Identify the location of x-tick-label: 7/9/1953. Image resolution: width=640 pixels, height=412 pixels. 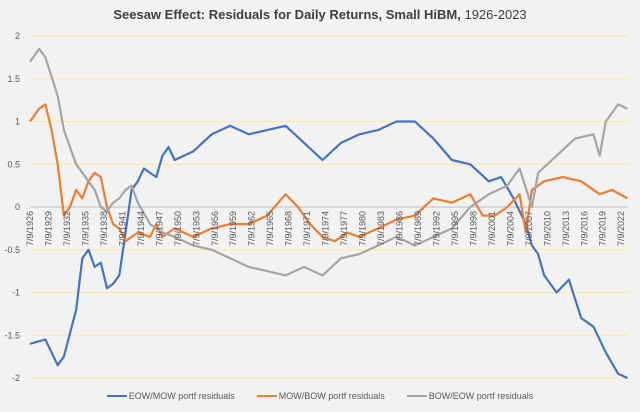
(196, 228).